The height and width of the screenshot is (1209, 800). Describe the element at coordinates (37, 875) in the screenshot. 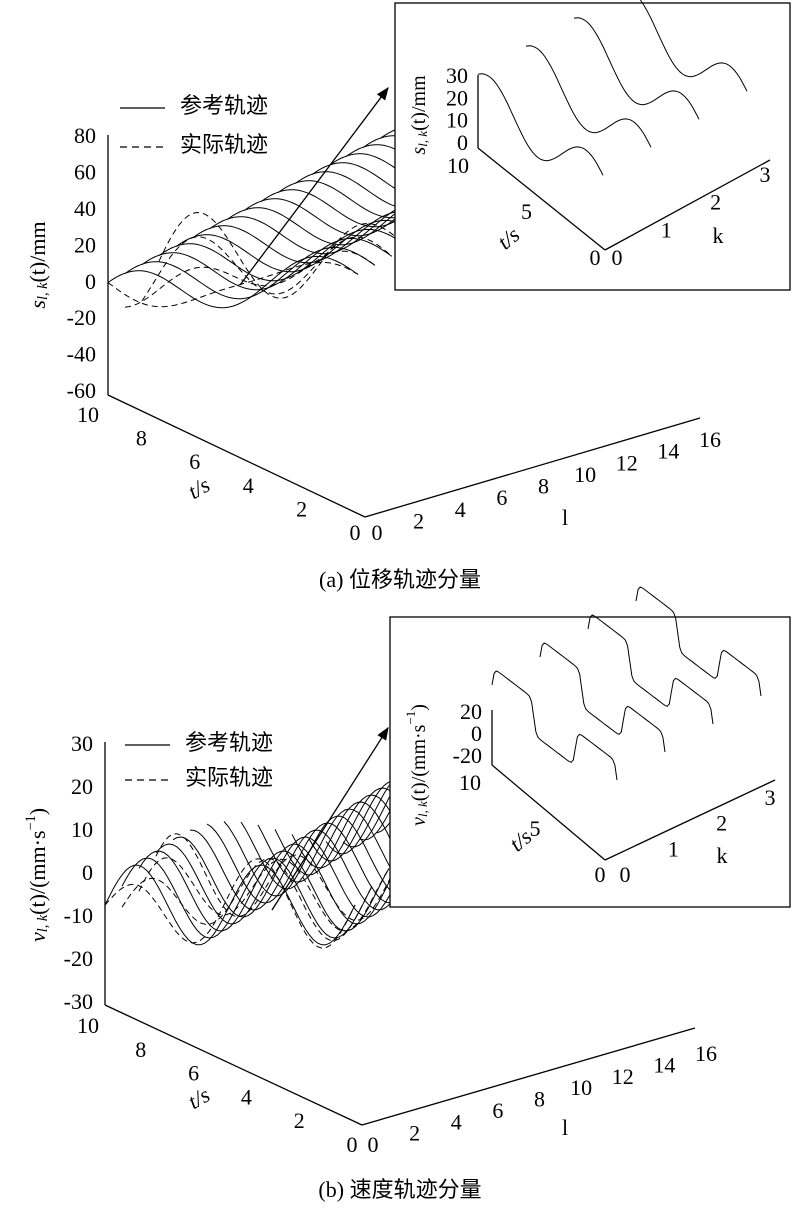

I see `z-axis-label: vl, k(t)/(mm·s−1)` at that location.